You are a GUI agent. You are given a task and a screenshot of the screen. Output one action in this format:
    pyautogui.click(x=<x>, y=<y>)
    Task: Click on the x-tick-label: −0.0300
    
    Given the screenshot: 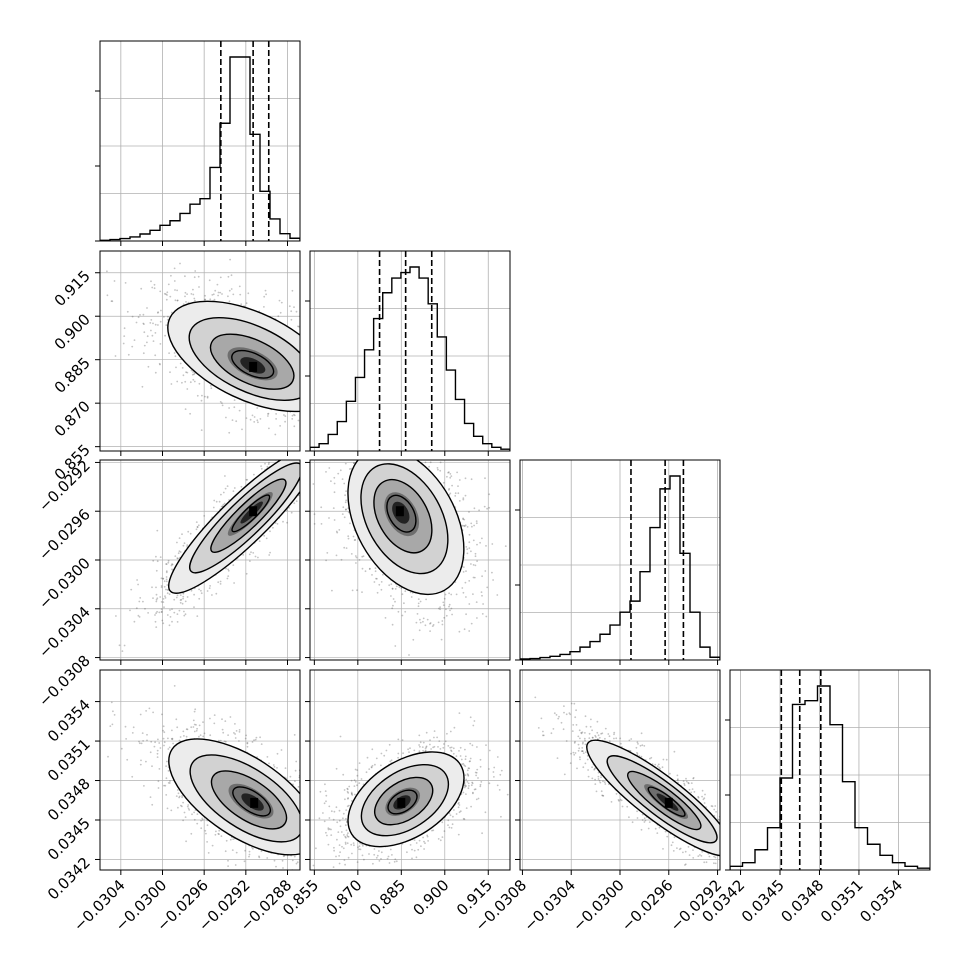 What is the action you would take?
    pyautogui.click(x=598, y=905)
    